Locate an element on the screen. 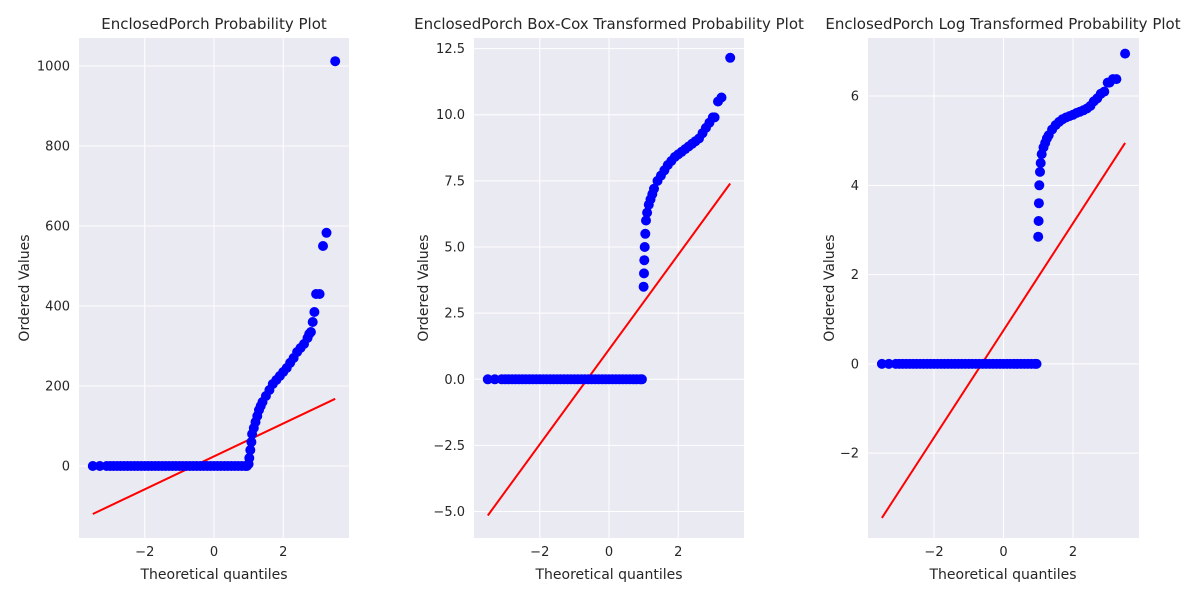 This screenshot has height=600, width=1200. y-tick-labels: −5.0 −2.5 0.0 2.5 5.0 7.5 10.0 12.5 is located at coordinates (449, 281).